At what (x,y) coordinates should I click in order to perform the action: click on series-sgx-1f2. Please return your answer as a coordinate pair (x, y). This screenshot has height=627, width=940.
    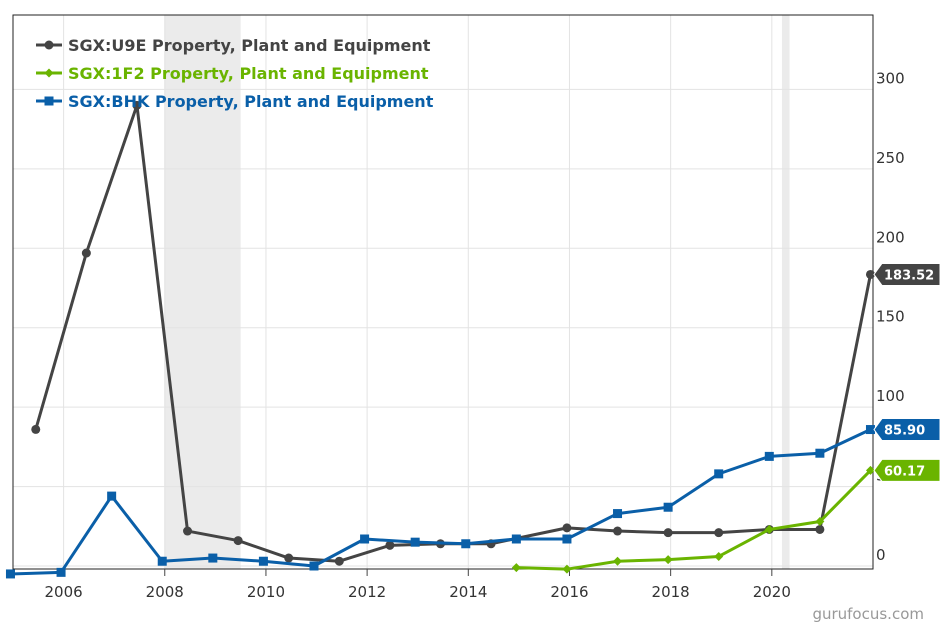
    Looking at the image, I should click on (693, 519).